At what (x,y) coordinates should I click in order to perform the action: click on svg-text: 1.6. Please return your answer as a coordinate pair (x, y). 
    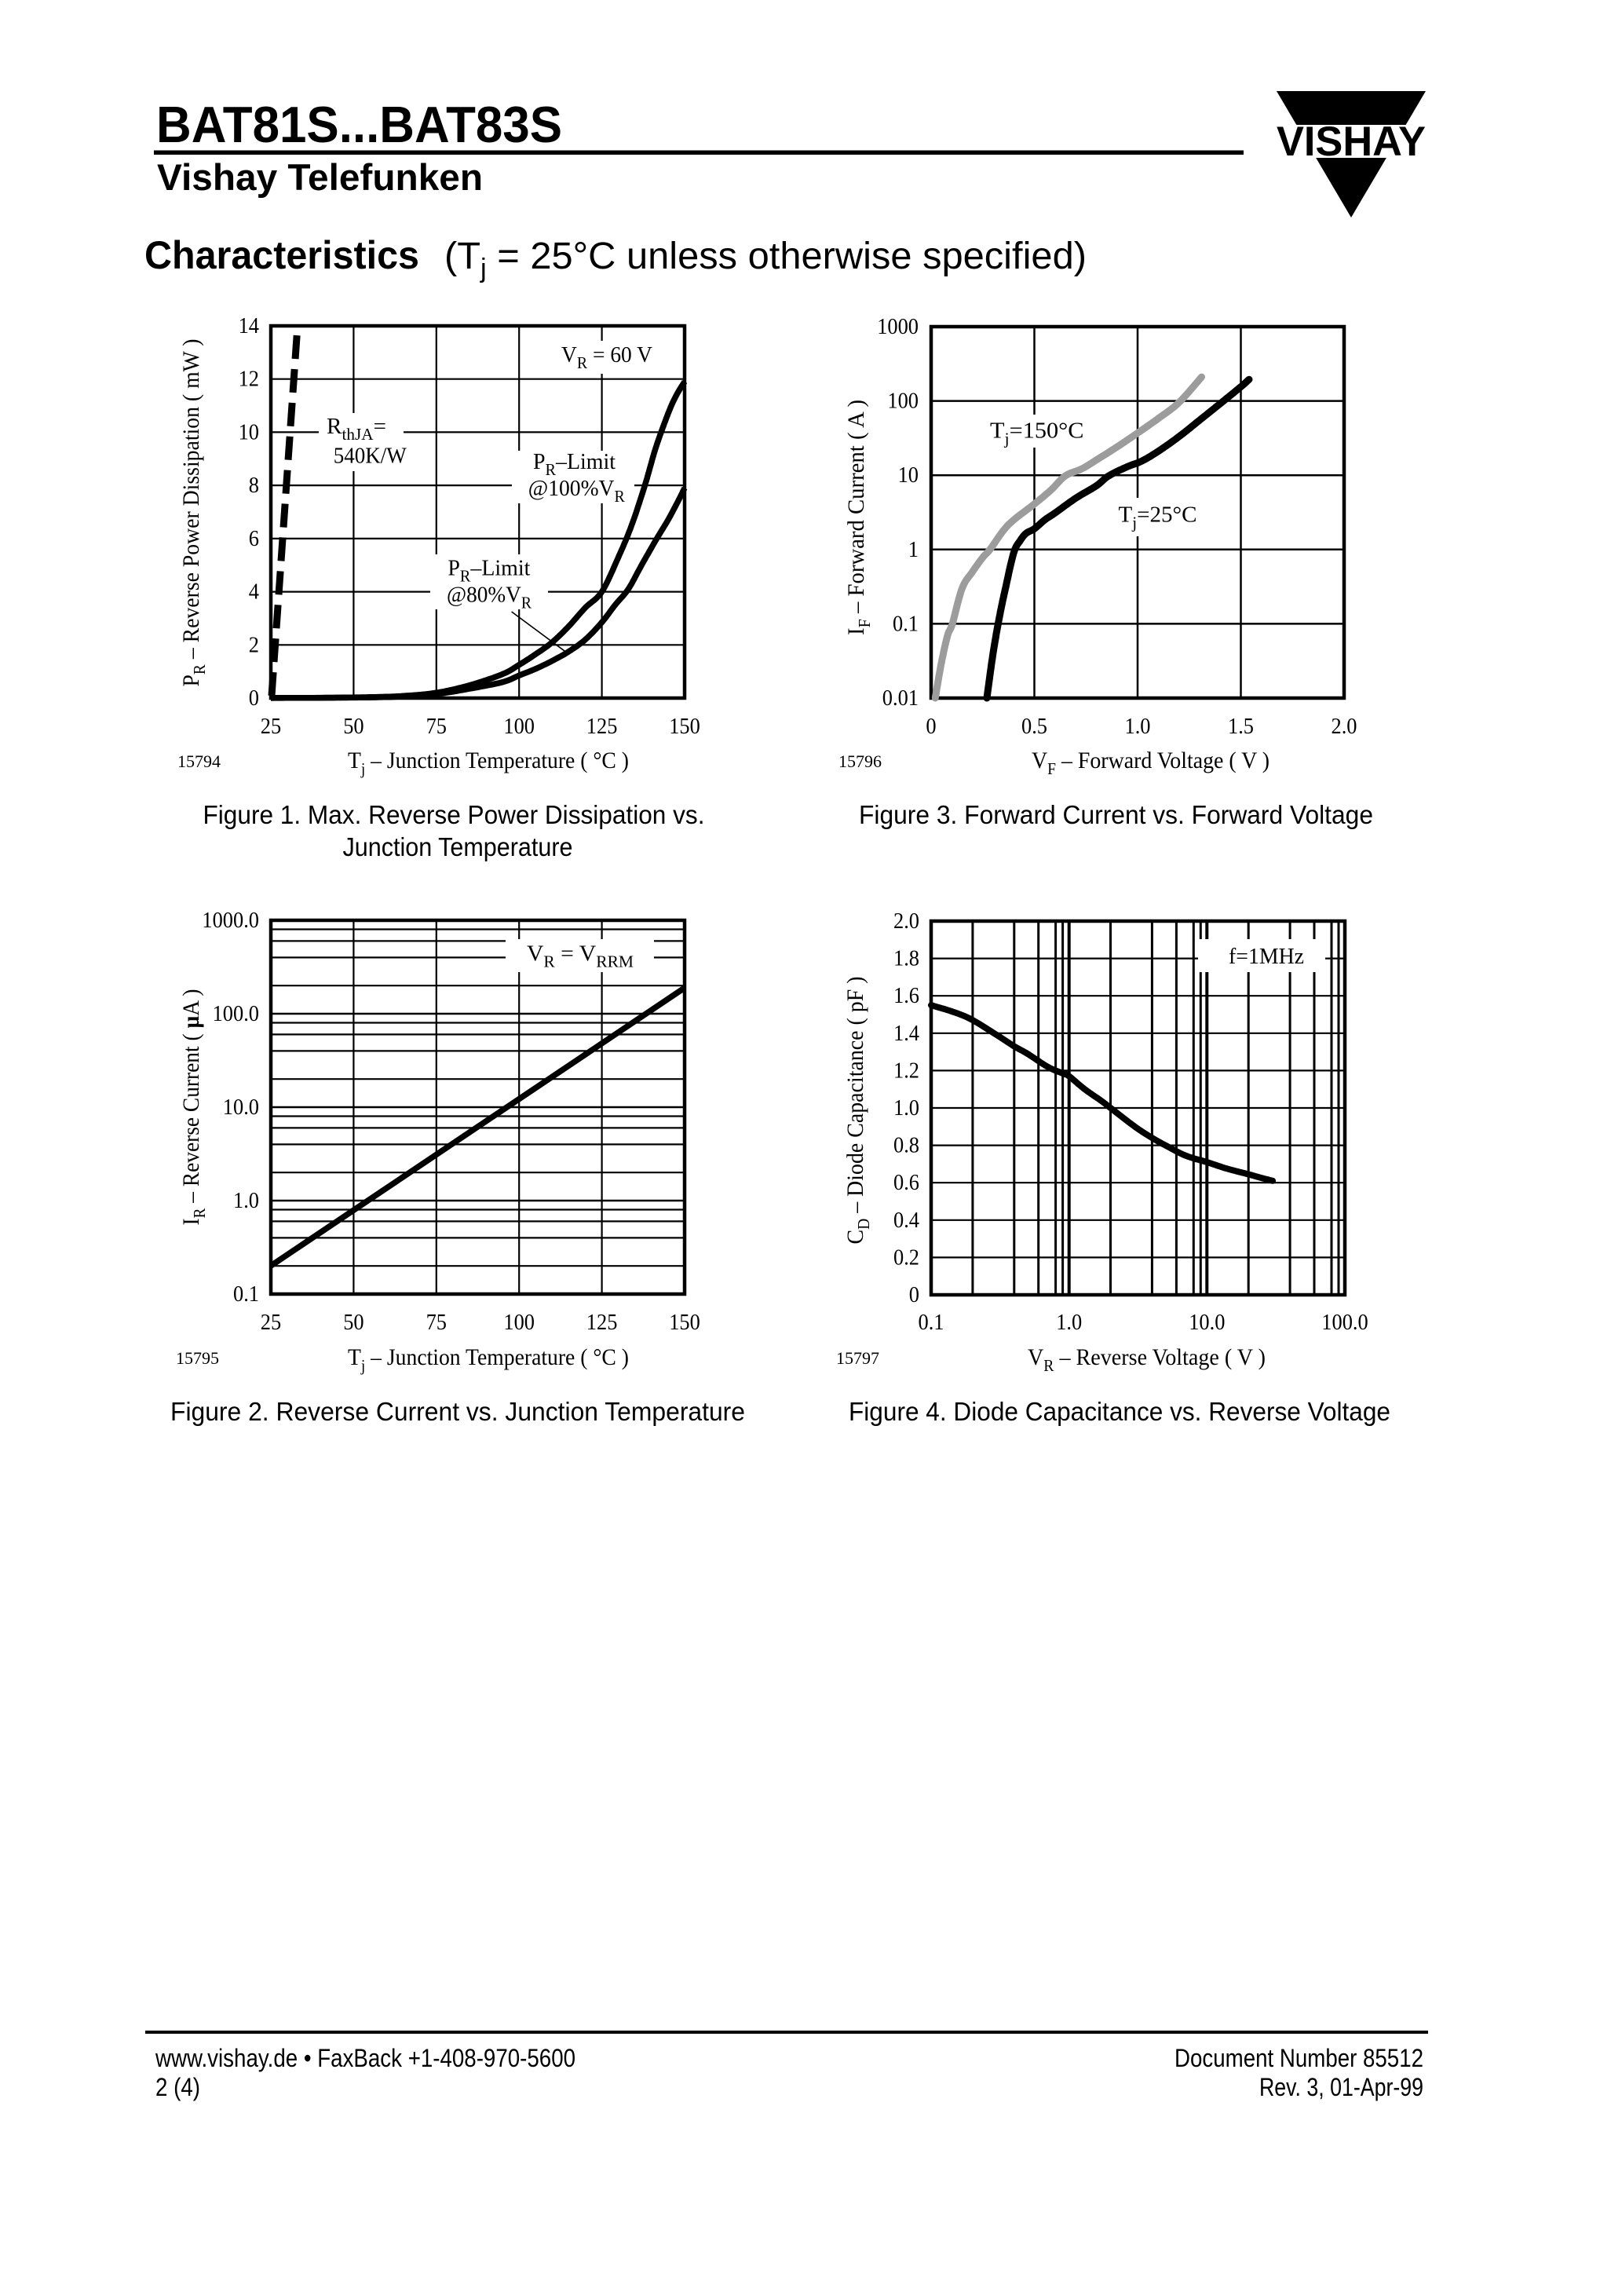
    Looking at the image, I should click on (906, 995).